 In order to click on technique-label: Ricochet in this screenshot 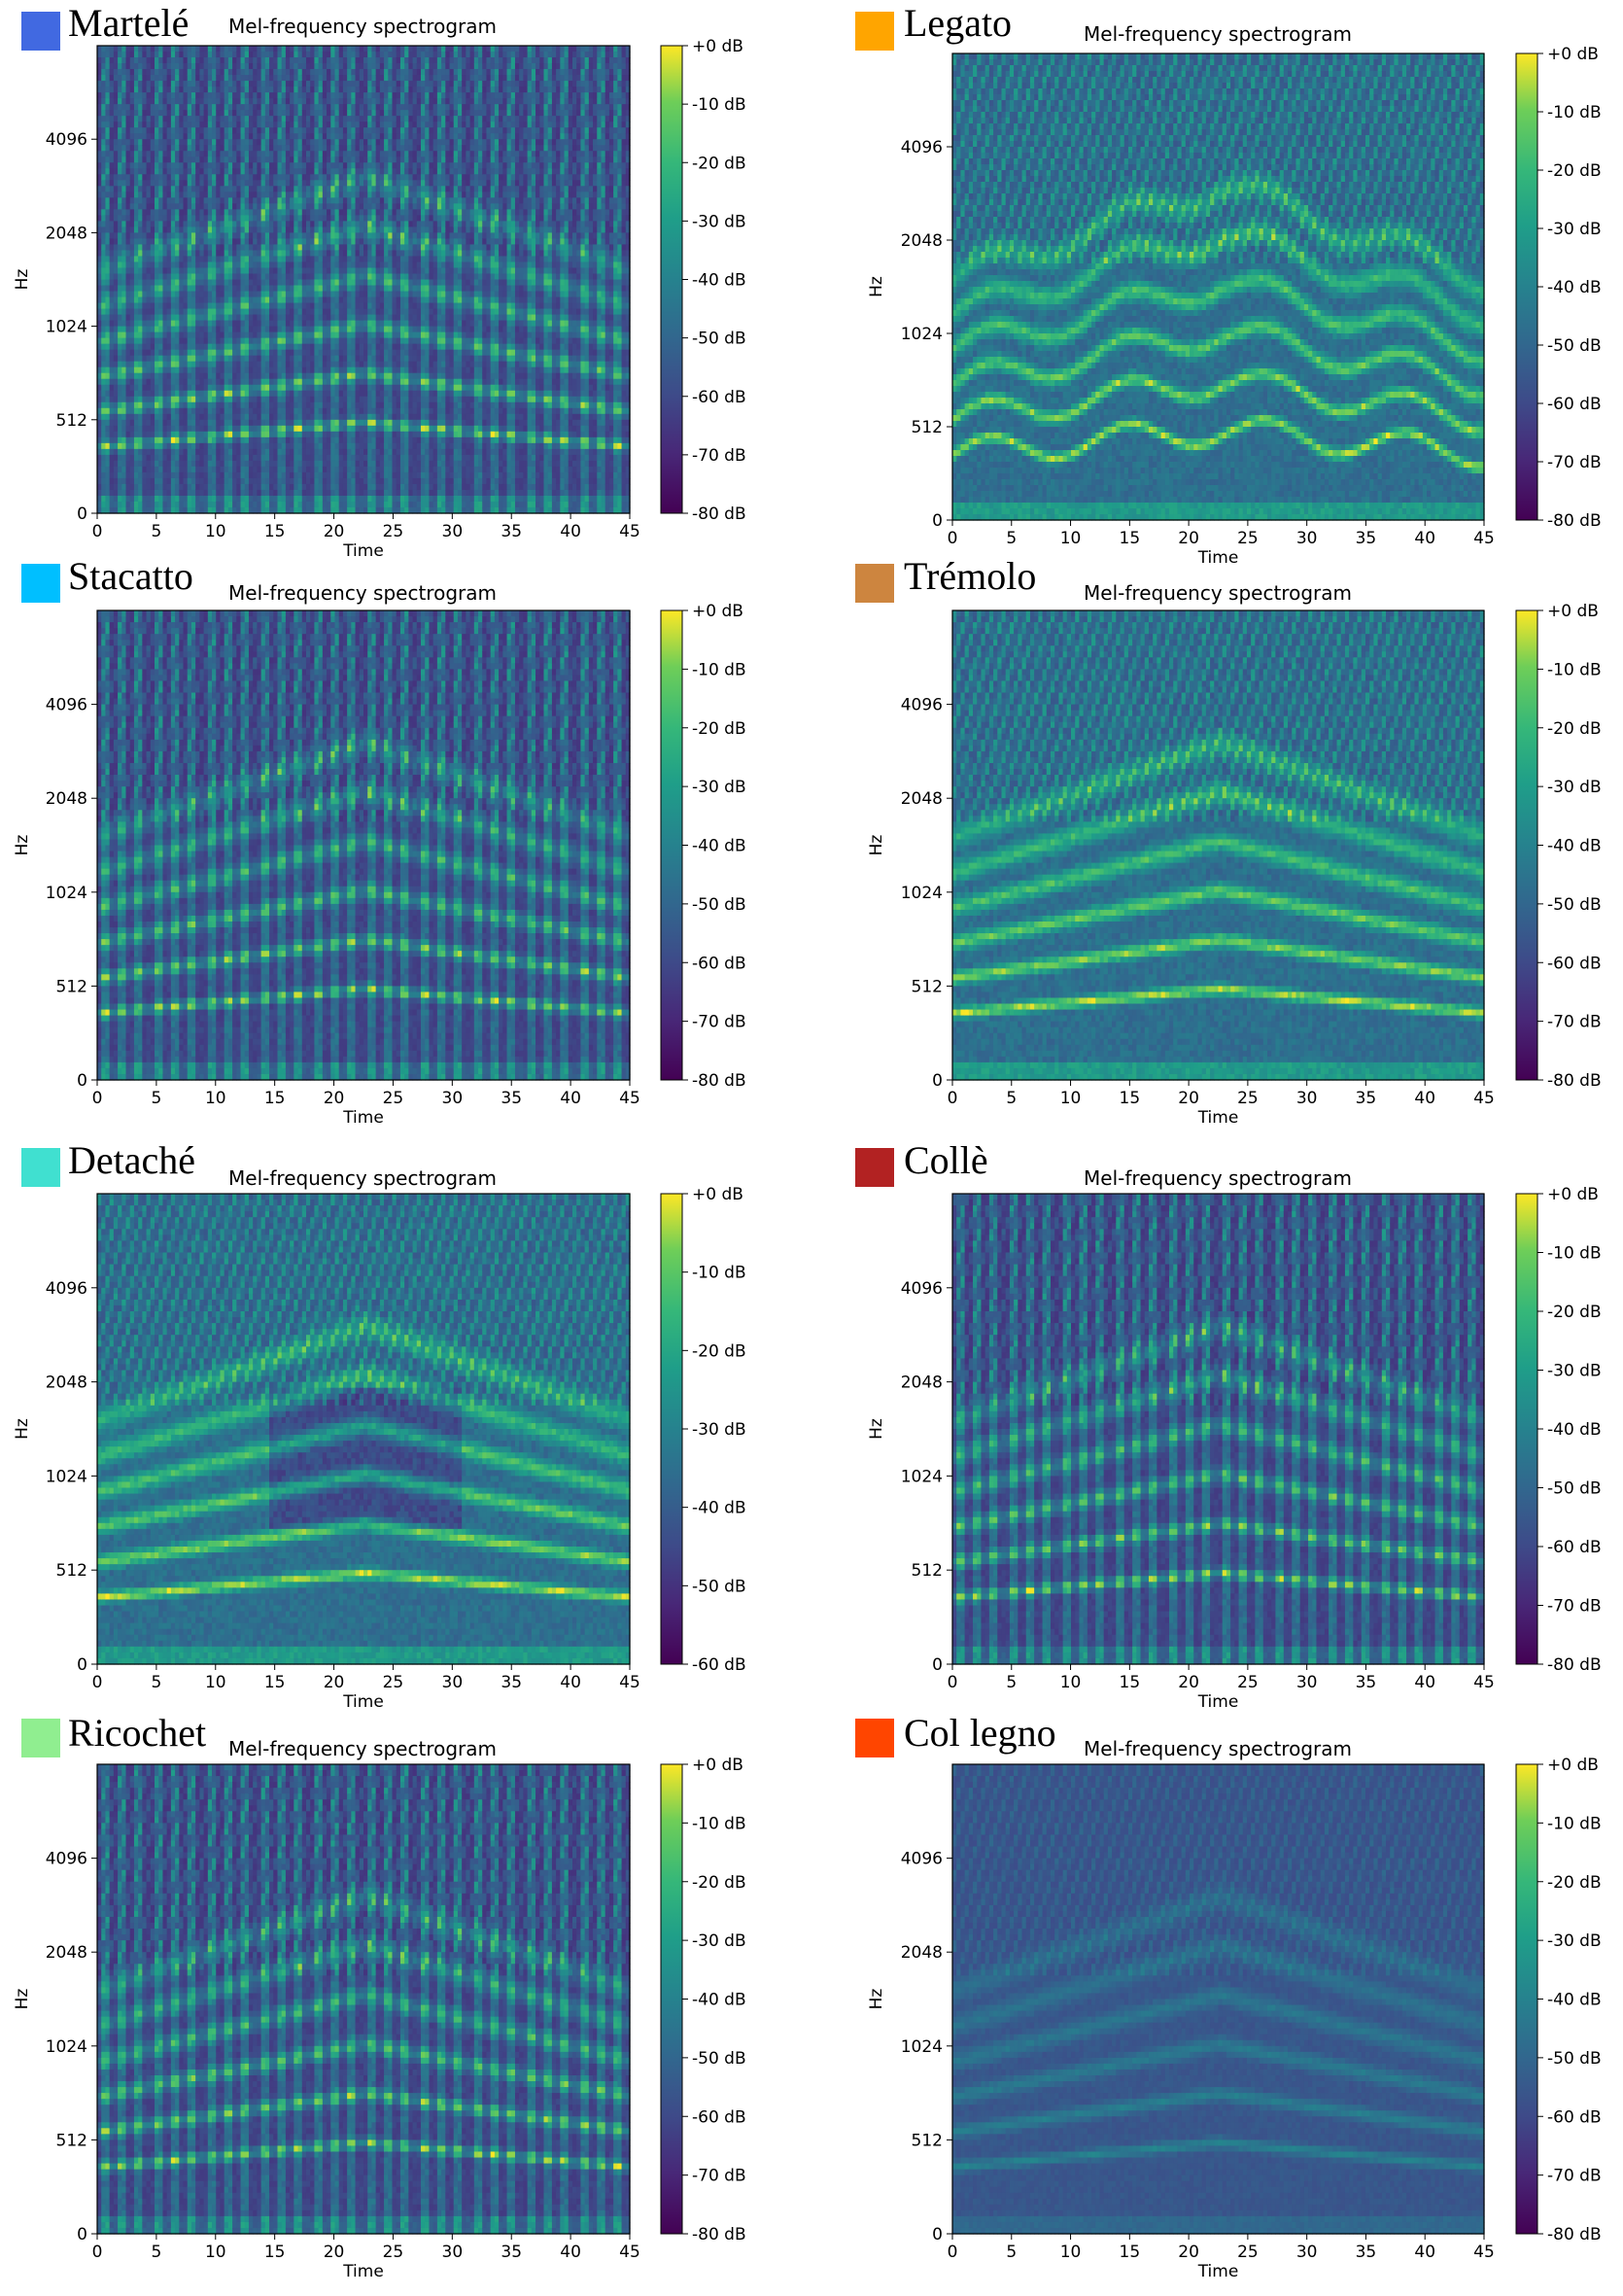, I will do `click(137, 1733)`.